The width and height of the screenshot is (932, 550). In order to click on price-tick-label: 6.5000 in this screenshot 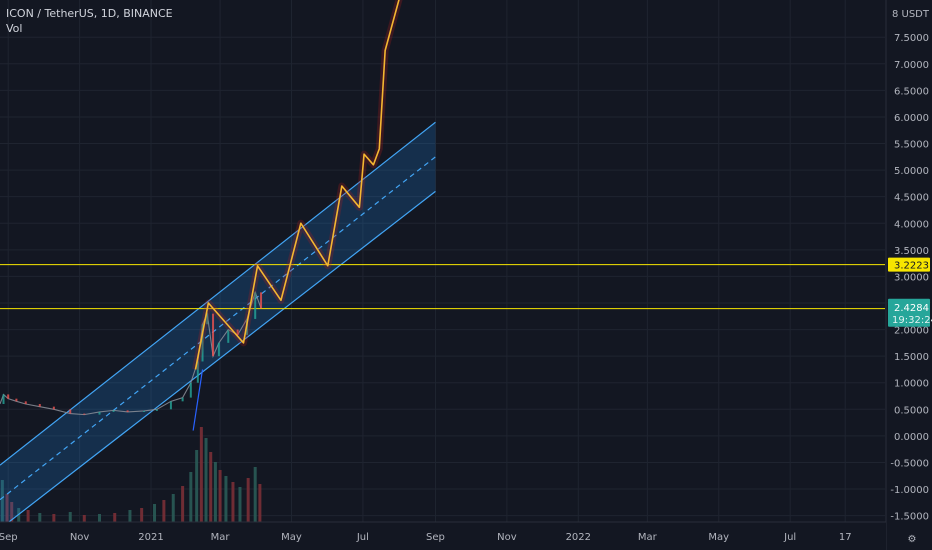, I will do `click(911, 91)`.